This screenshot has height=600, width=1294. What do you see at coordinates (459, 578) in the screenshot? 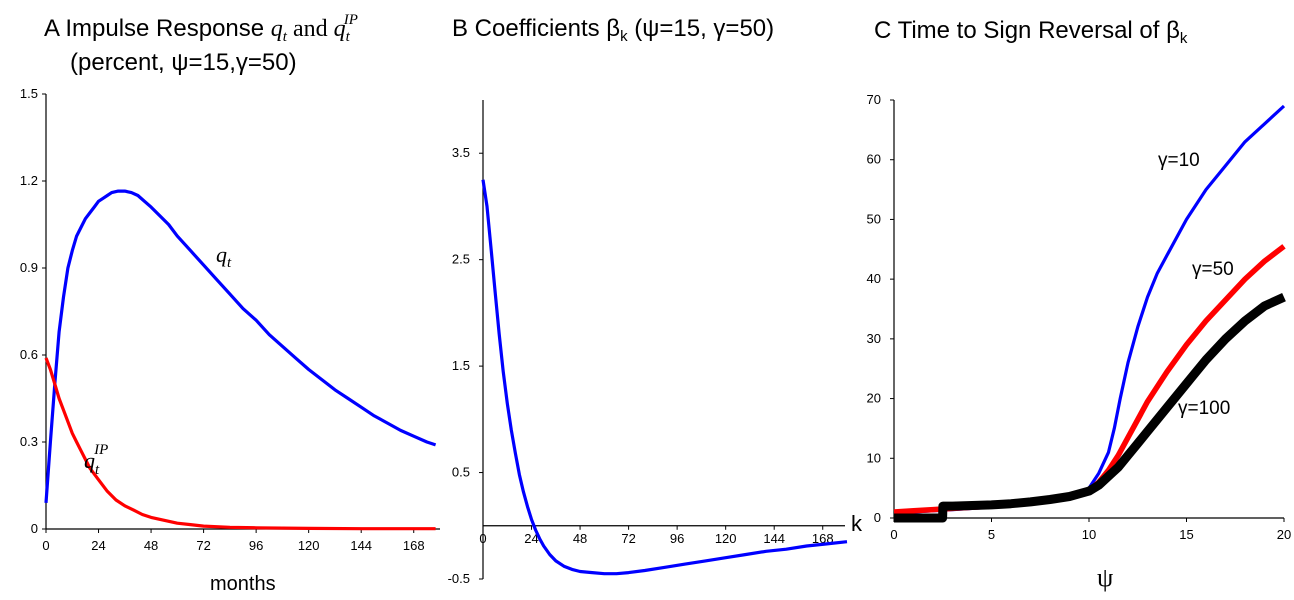
I see `y-tick-label: -0.5` at bounding box center [459, 578].